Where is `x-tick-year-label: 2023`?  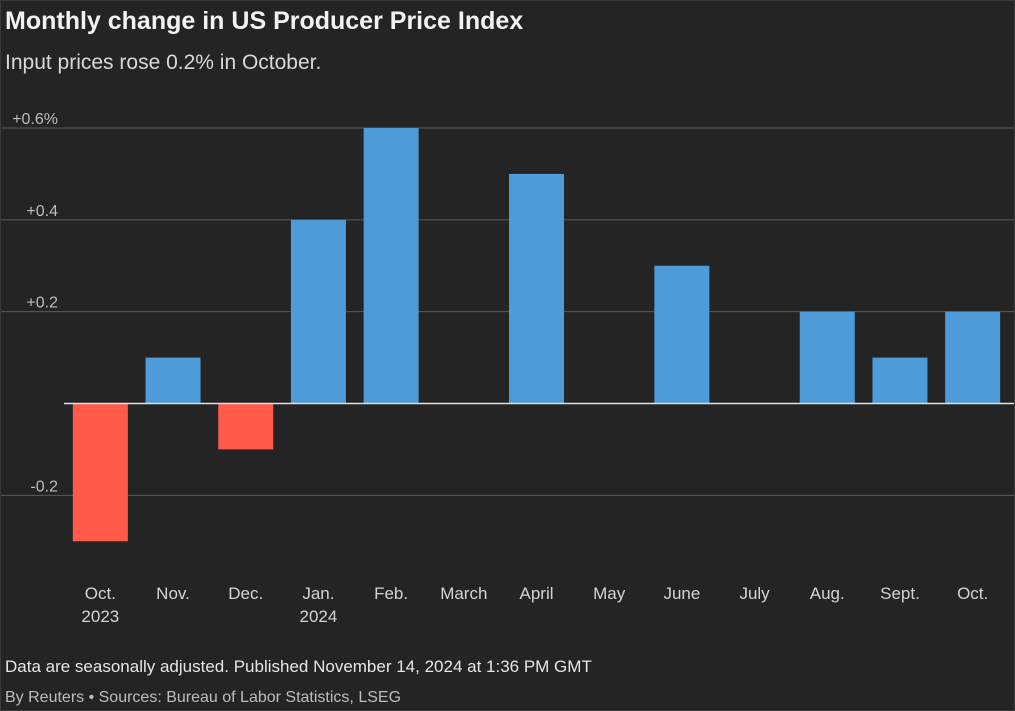 x-tick-year-label: 2023 is located at coordinates (100, 616).